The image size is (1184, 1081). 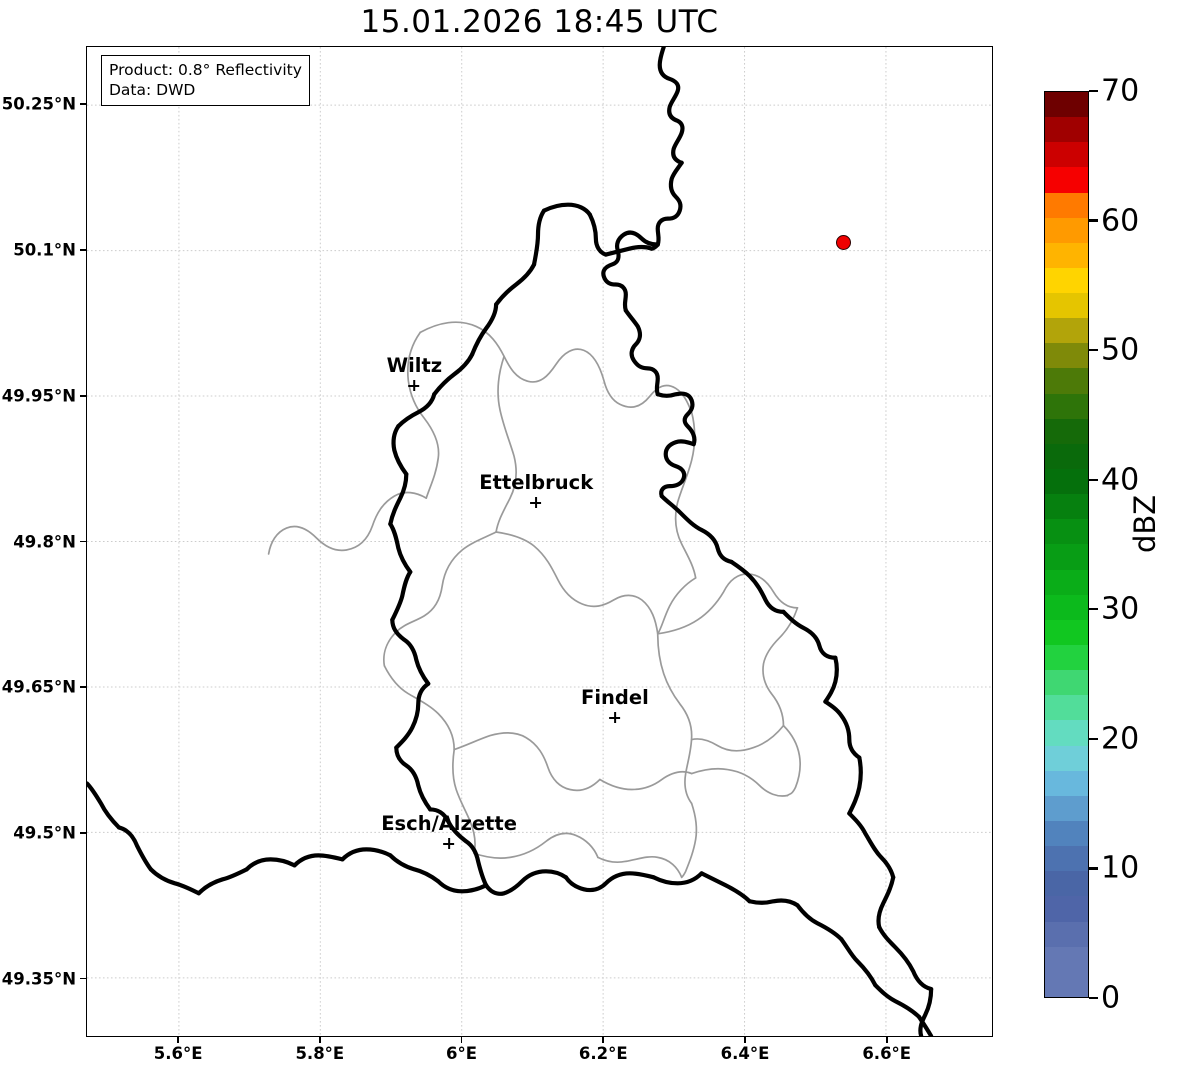 I want to click on x-tick-label: 6.4°E, so click(x=745, y=1053).